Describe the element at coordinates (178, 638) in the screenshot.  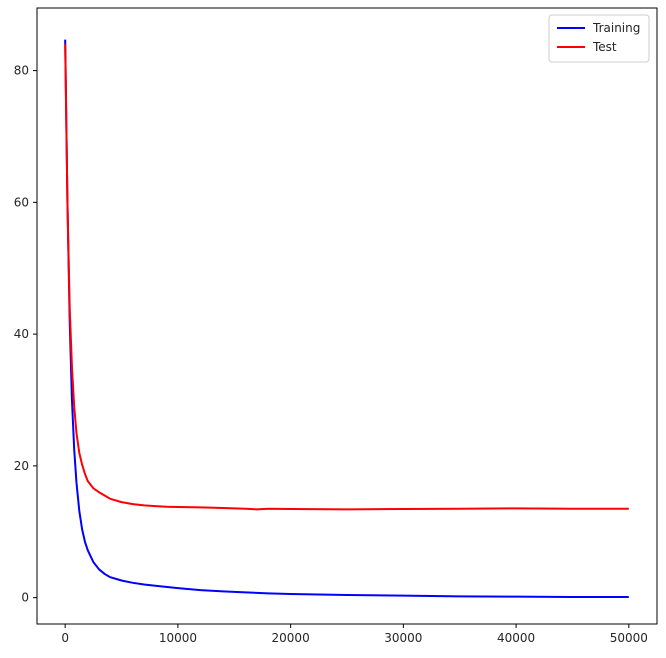
I see `x-tick-label: 10000` at that location.